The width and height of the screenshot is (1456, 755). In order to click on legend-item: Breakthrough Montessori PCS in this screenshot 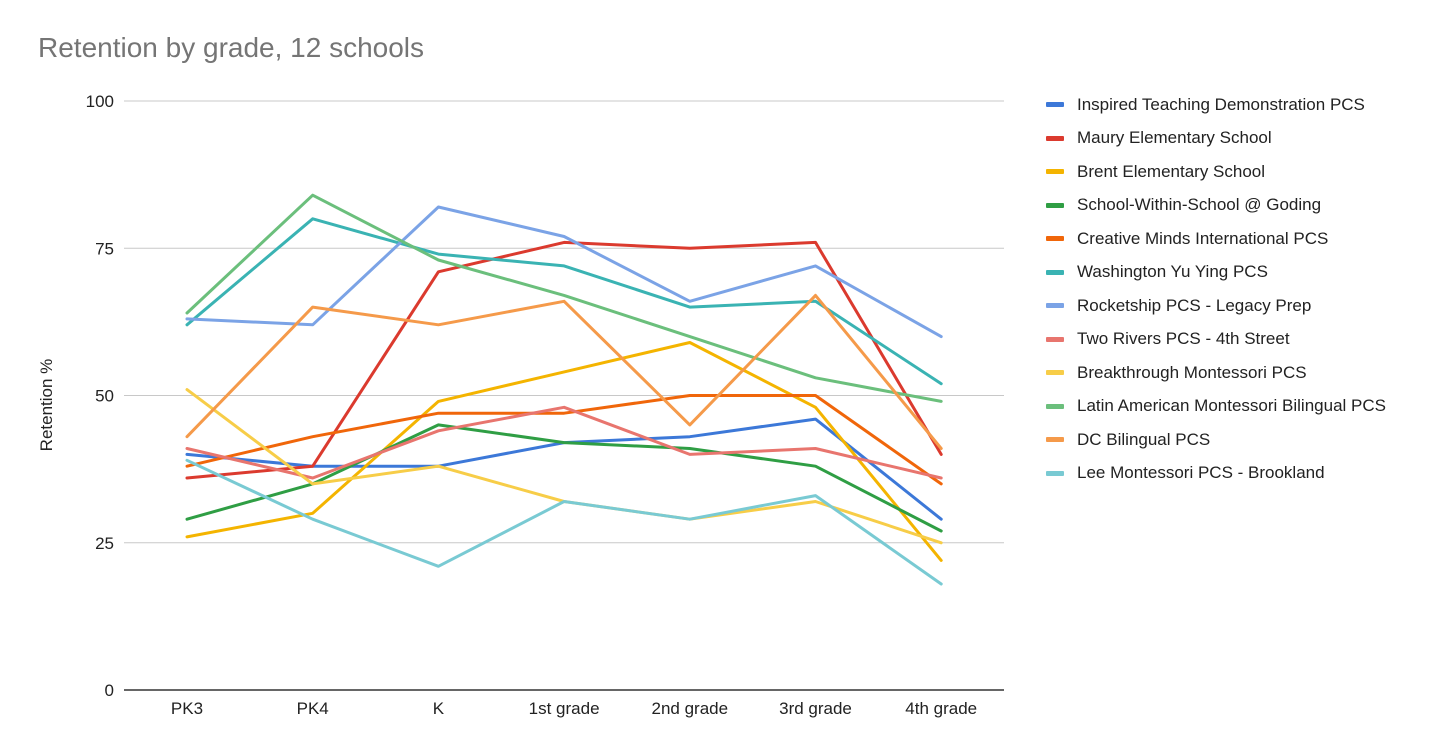, I will do `click(1216, 373)`.